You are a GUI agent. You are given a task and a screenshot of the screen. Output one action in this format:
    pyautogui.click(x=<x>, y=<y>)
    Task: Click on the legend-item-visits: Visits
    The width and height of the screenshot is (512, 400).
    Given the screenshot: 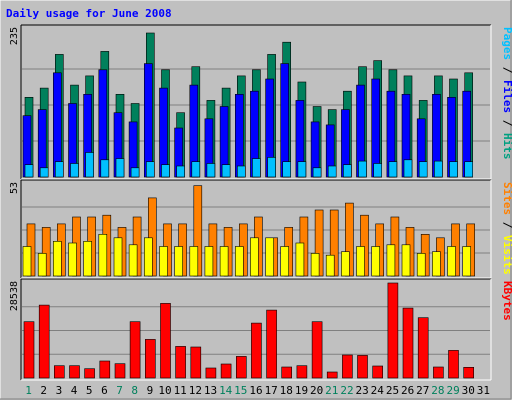 What is the action you would take?
    pyautogui.click(x=506, y=255)
    